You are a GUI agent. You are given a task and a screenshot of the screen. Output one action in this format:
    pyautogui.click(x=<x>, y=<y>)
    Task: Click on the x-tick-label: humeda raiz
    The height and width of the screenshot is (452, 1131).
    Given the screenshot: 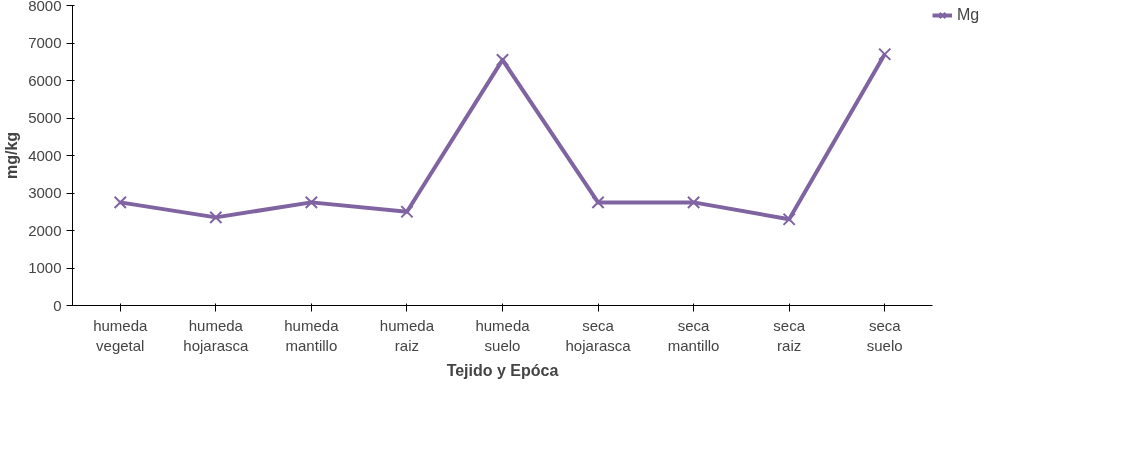 What is the action you would take?
    pyautogui.click(x=407, y=335)
    